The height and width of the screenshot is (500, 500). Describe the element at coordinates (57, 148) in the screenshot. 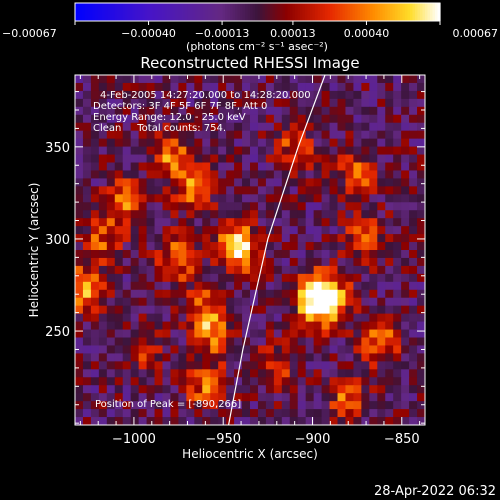

I see `y-tick-label: 350` at that location.